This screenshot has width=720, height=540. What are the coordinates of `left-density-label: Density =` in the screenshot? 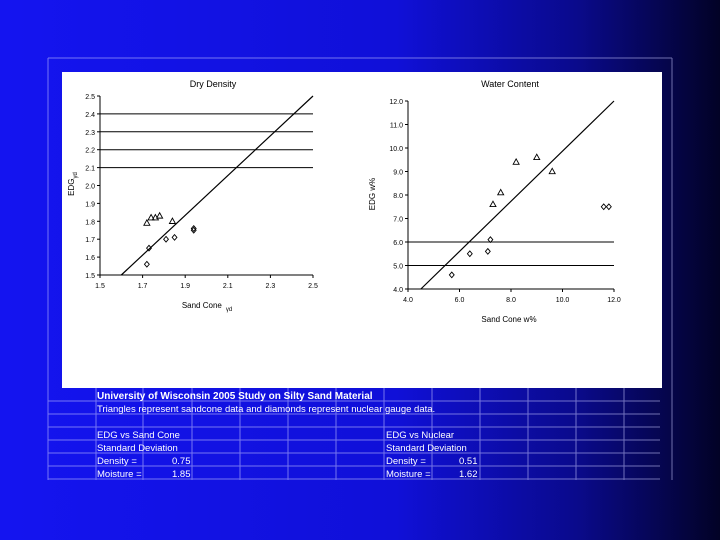 It's located at (117, 461).